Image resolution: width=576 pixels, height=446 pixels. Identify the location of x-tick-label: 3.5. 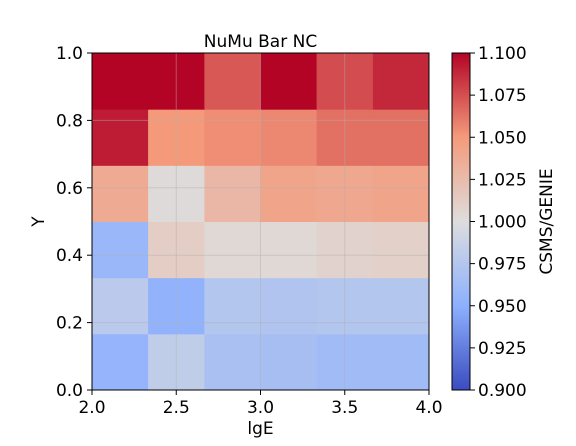
(344, 408).